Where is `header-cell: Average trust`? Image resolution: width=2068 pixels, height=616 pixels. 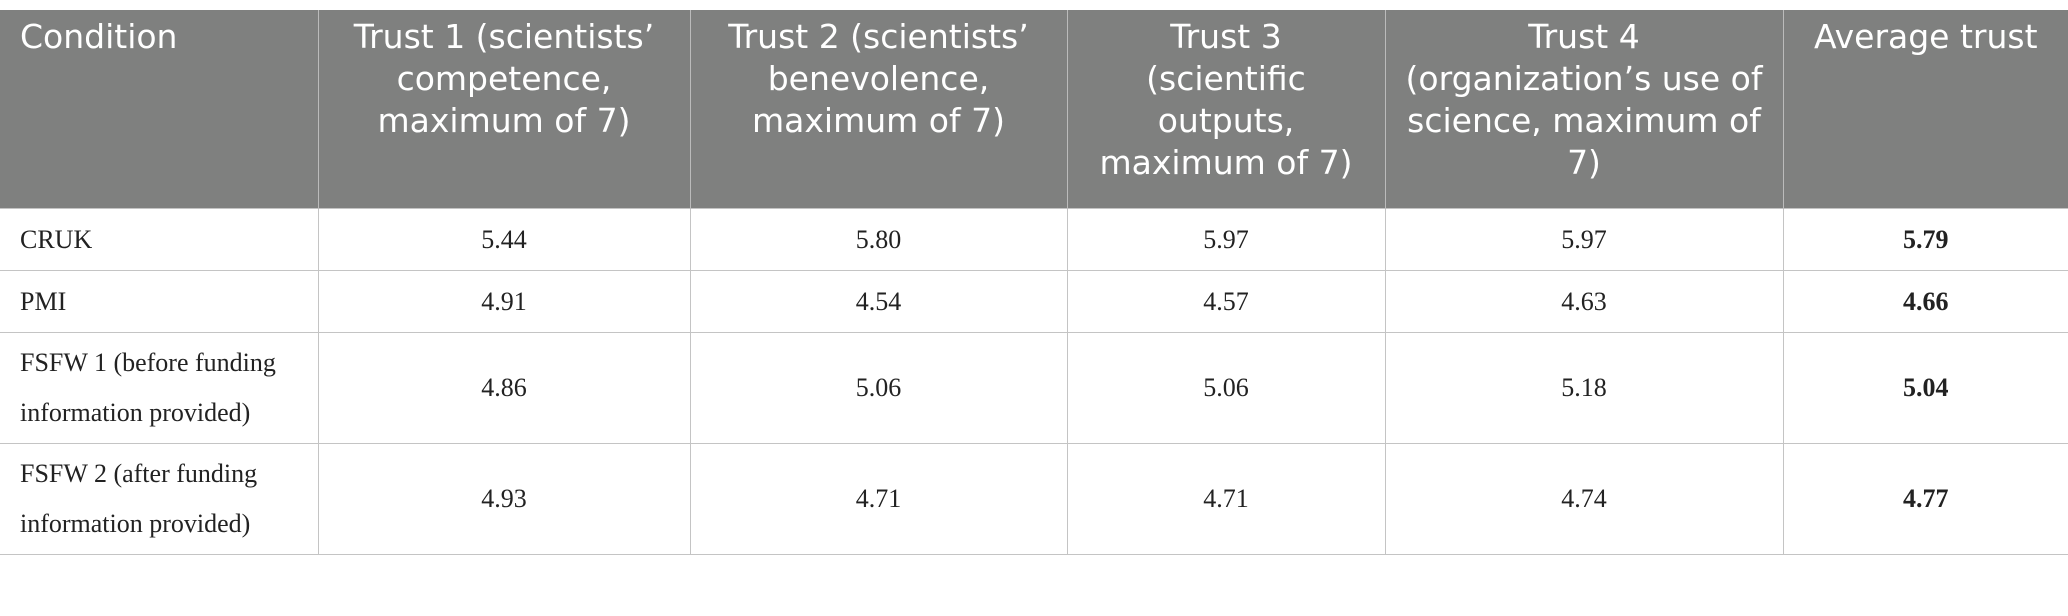
header-cell: Average trust is located at coordinates (1925, 109).